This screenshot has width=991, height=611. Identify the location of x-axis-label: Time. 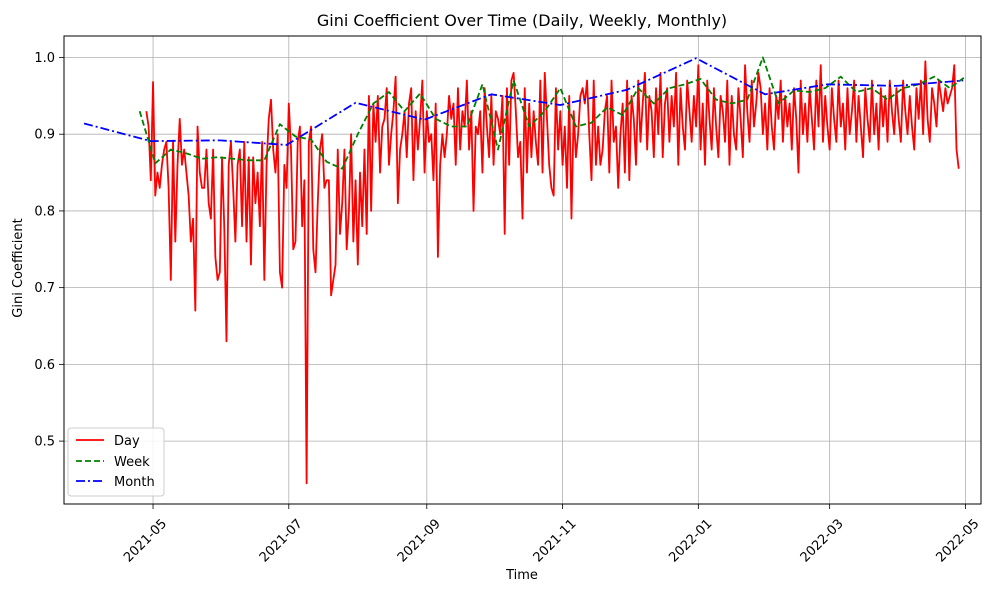
(521, 575).